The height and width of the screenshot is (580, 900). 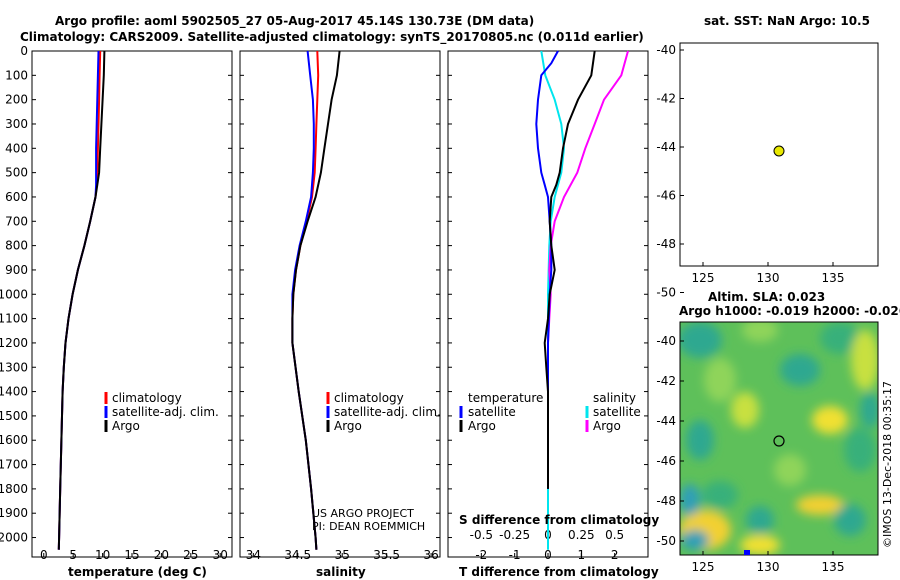 What do you see at coordinates (14, 343) in the screenshot?
I see `depth-tick-label: 1200` at bounding box center [14, 343].